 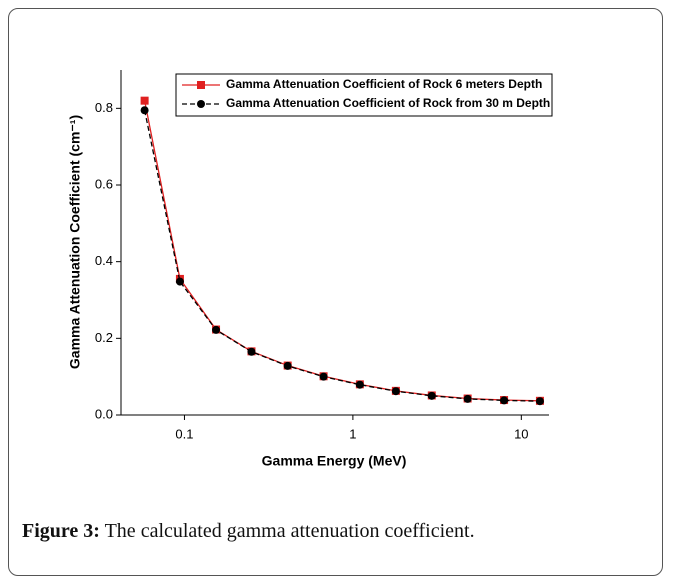 What do you see at coordinates (75, 242) in the screenshot?
I see `y-axis-label: Gamma Attenuation Coefficient (cm⁻¹)` at bounding box center [75, 242].